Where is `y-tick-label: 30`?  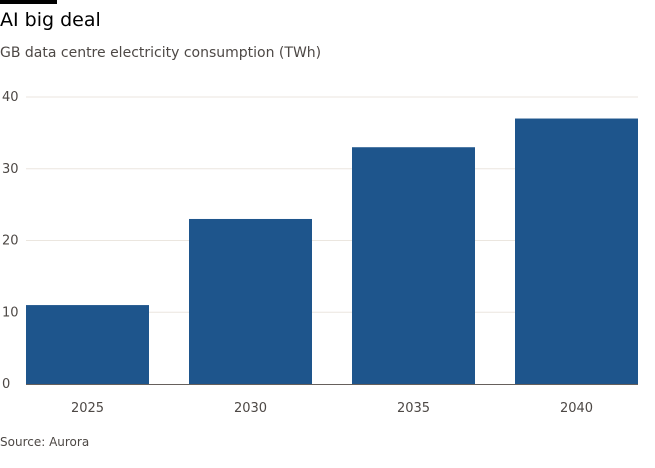
y-tick-label: 30 is located at coordinates (10, 169).